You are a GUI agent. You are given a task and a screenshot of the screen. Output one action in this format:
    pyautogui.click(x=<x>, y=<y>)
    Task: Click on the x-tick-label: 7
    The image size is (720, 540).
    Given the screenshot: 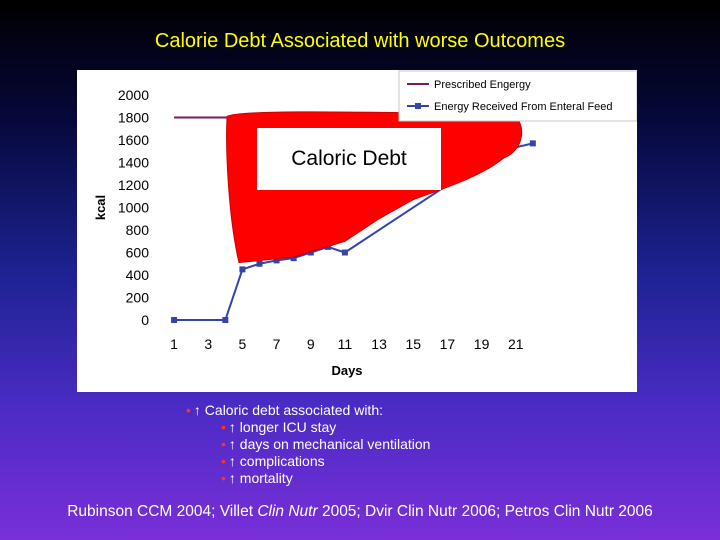 What is the action you would take?
    pyautogui.click(x=277, y=344)
    